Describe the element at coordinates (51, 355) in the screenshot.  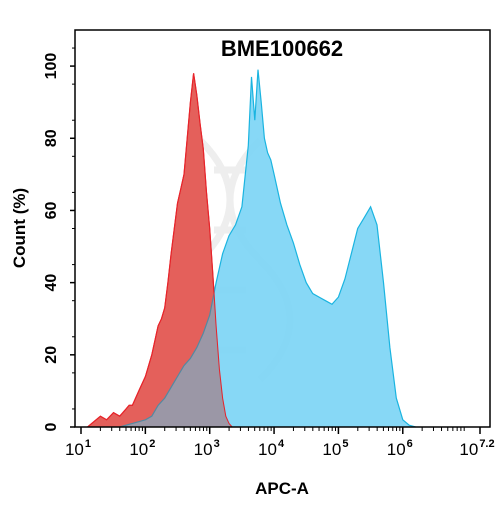
I see `y-tick-label: 20` at that location.